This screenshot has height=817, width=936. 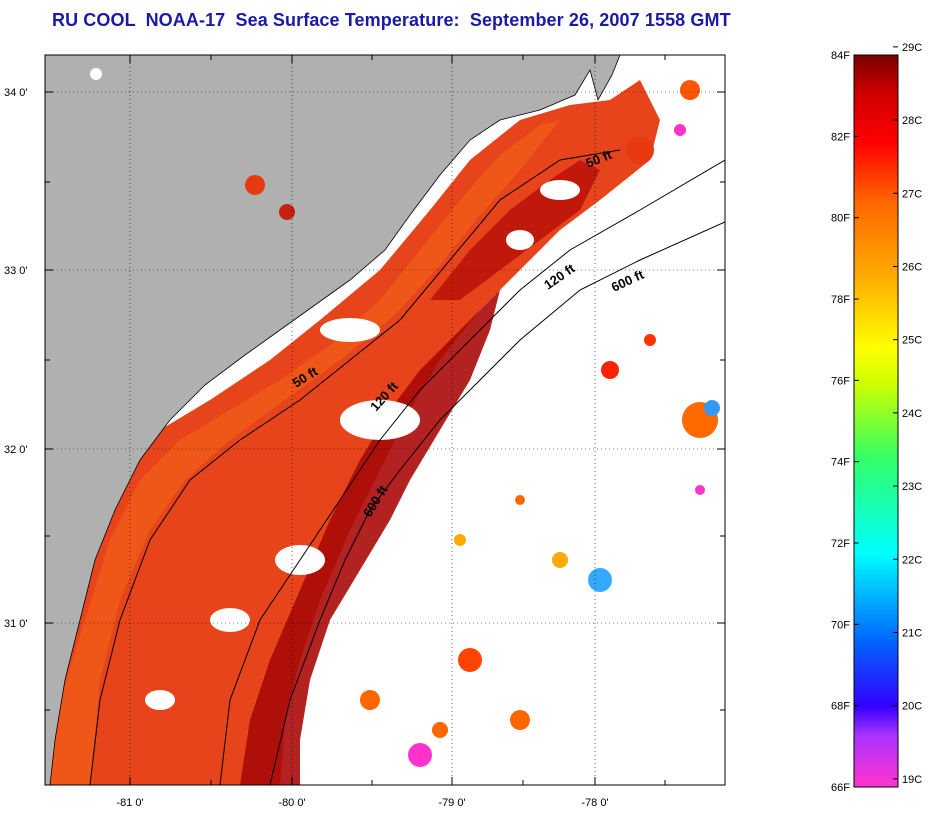 What do you see at coordinates (291, 803) in the screenshot?
I see `lon-label-80: -80 0'` at bounding box center [291, 803].